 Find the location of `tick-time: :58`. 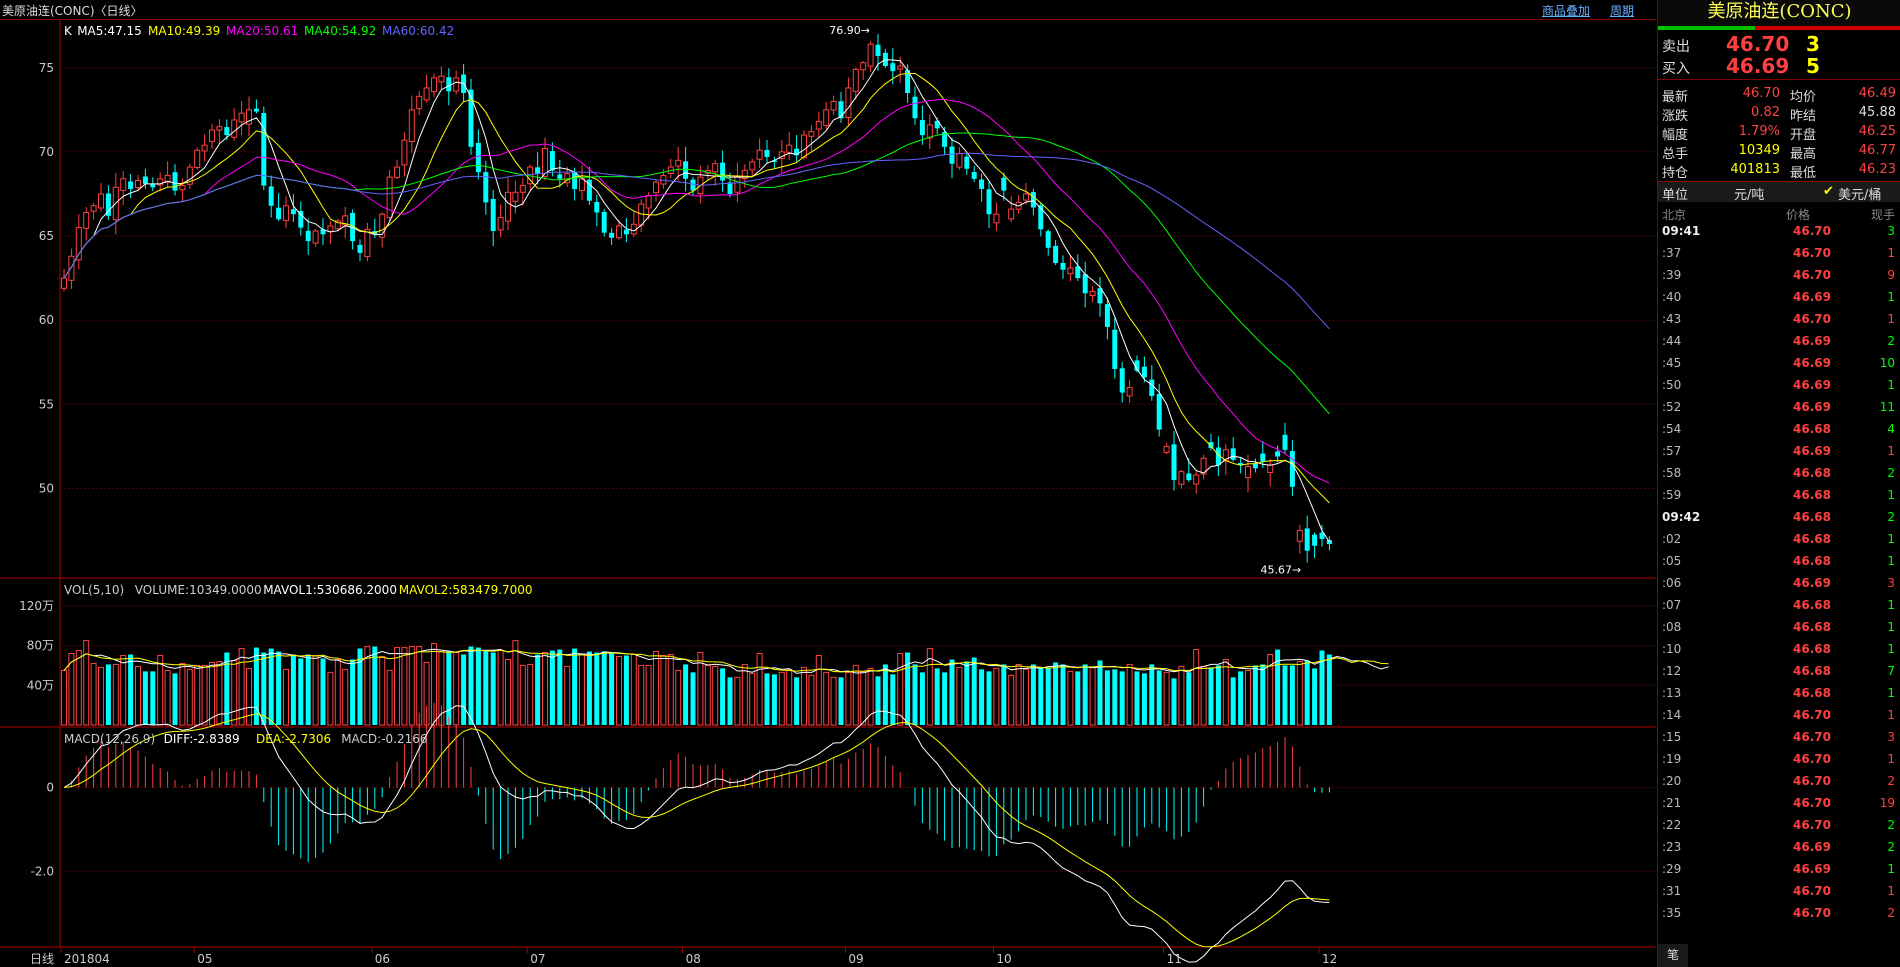

tick-time: :58 is located at coordinates (1672, 473).